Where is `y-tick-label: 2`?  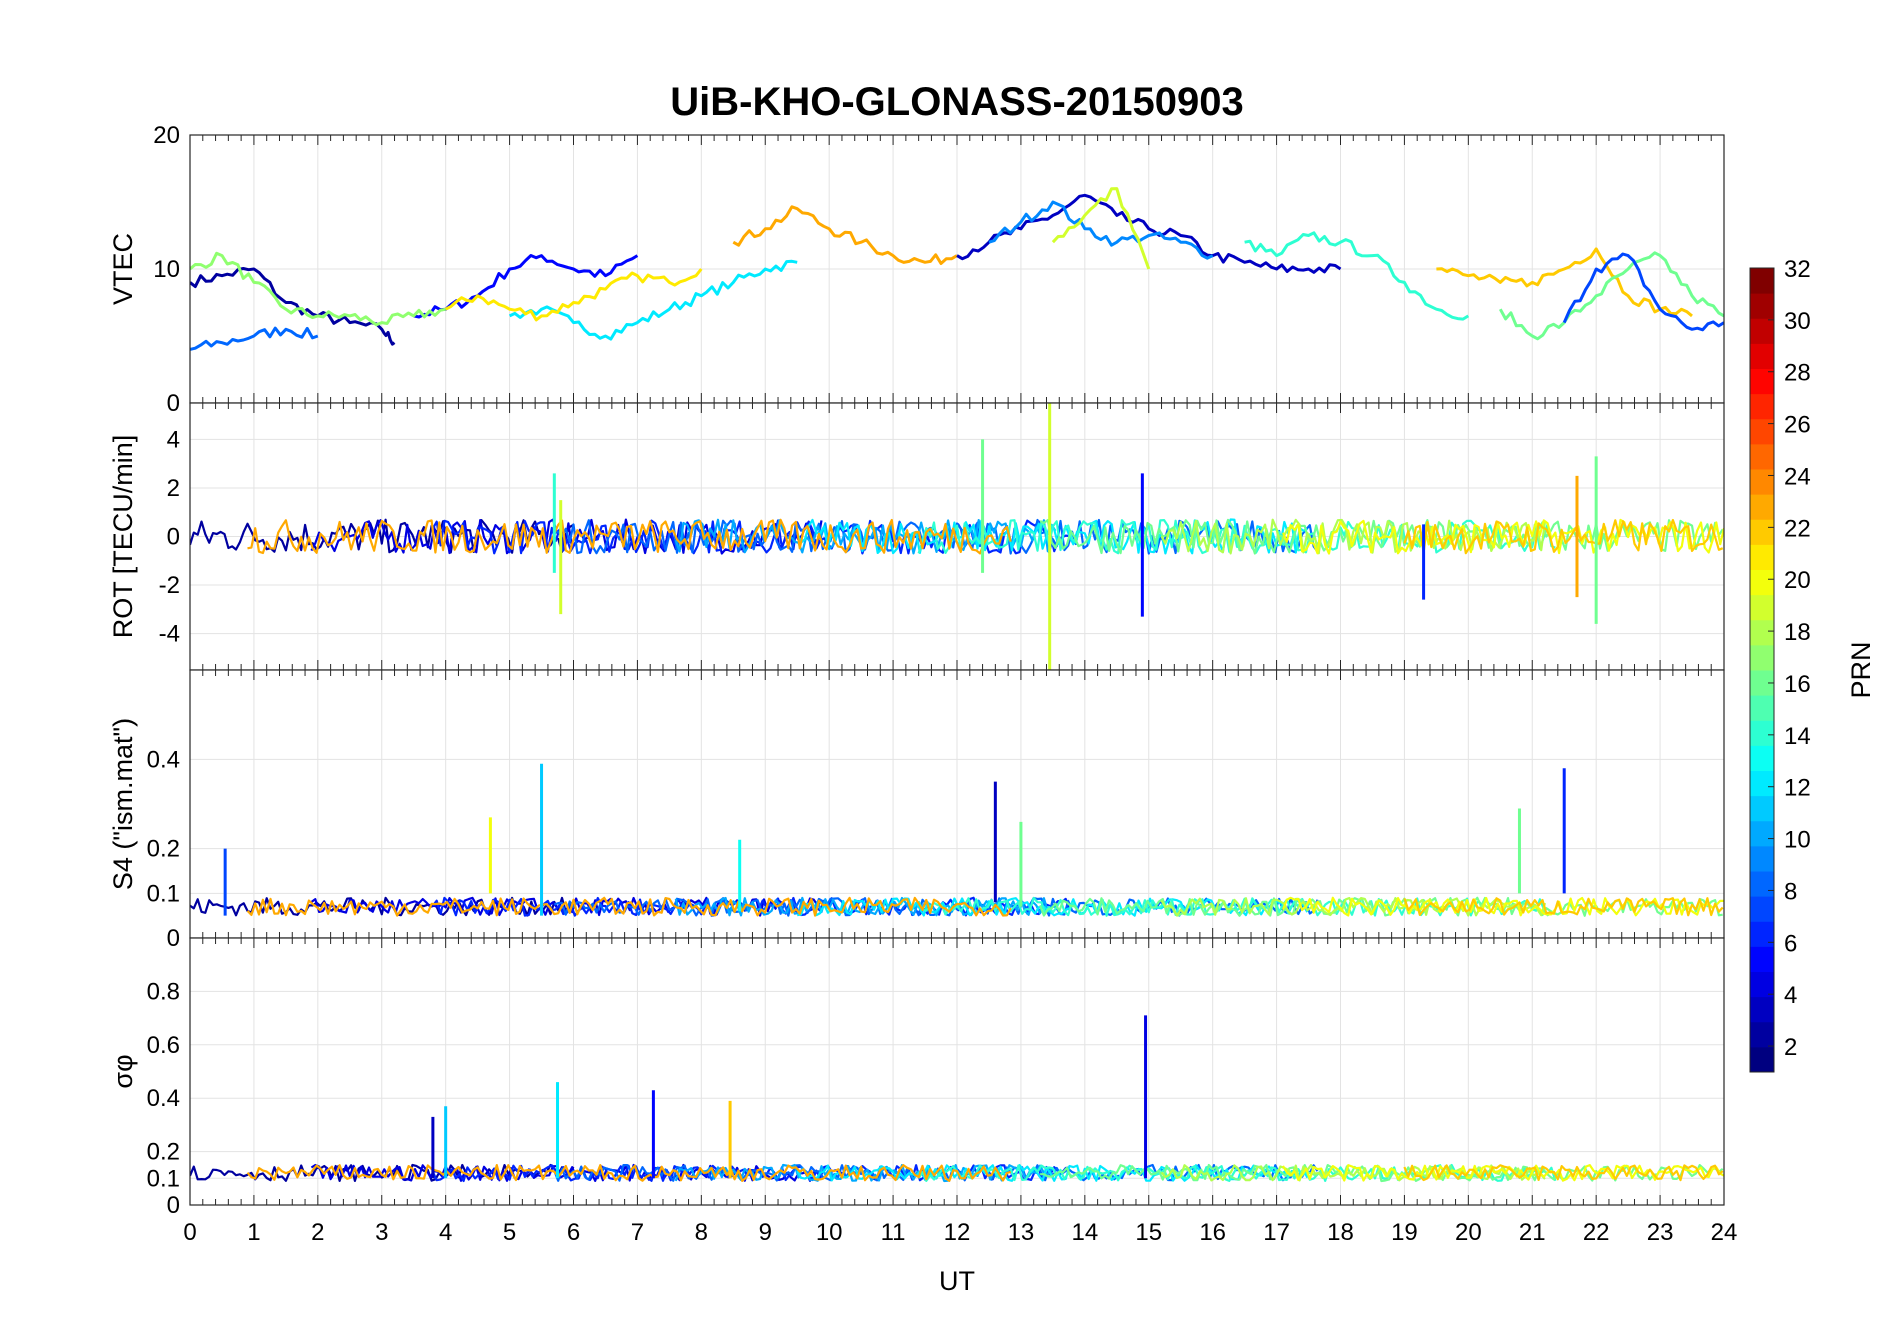
y-tick-label: 2 is located at coordinates (173, 488).